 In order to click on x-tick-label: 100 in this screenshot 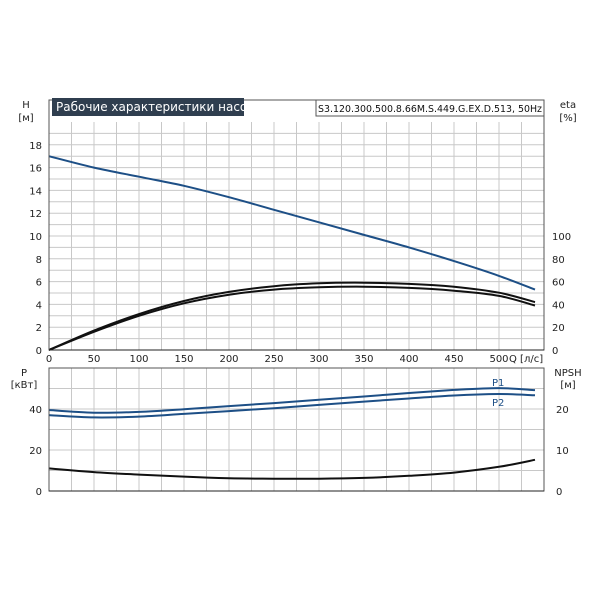, I will do `click(138, 359)`.